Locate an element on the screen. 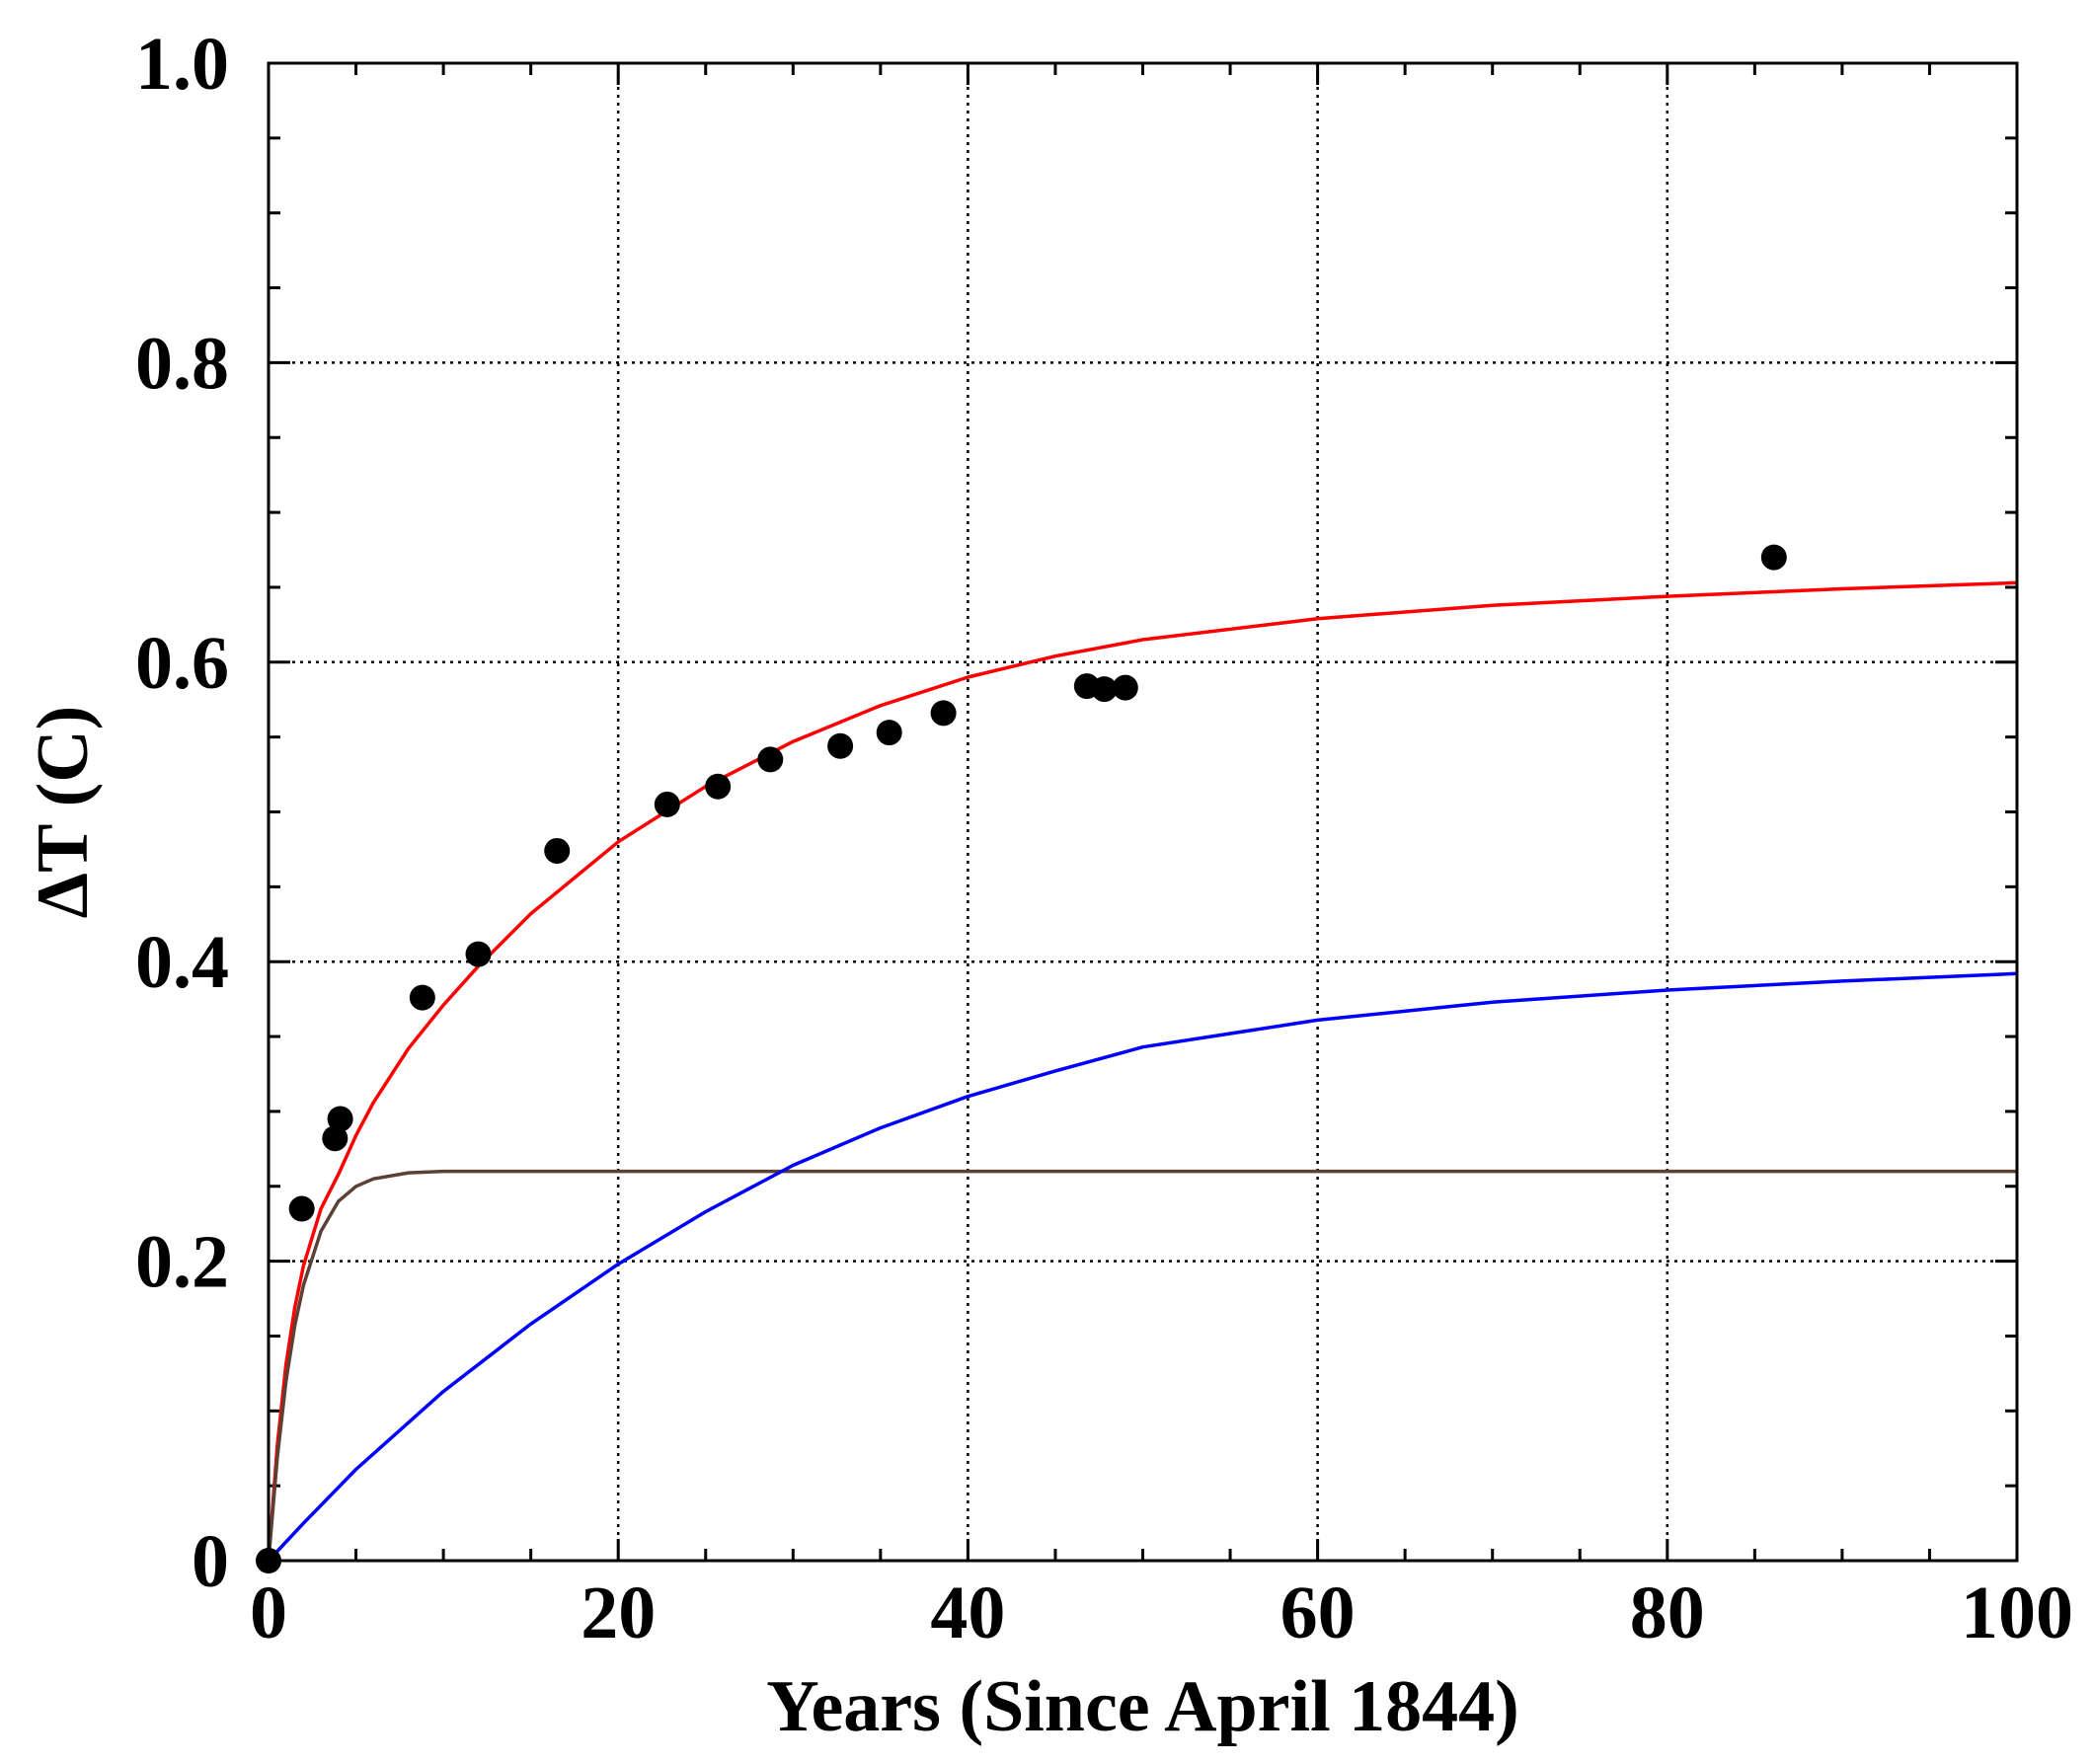 The width and height of the screenshot is (2094, 1764). y-tick-labels: 0 0.2 0.4 0.6 0.8 1.0 is located at coordinates (182, 813).